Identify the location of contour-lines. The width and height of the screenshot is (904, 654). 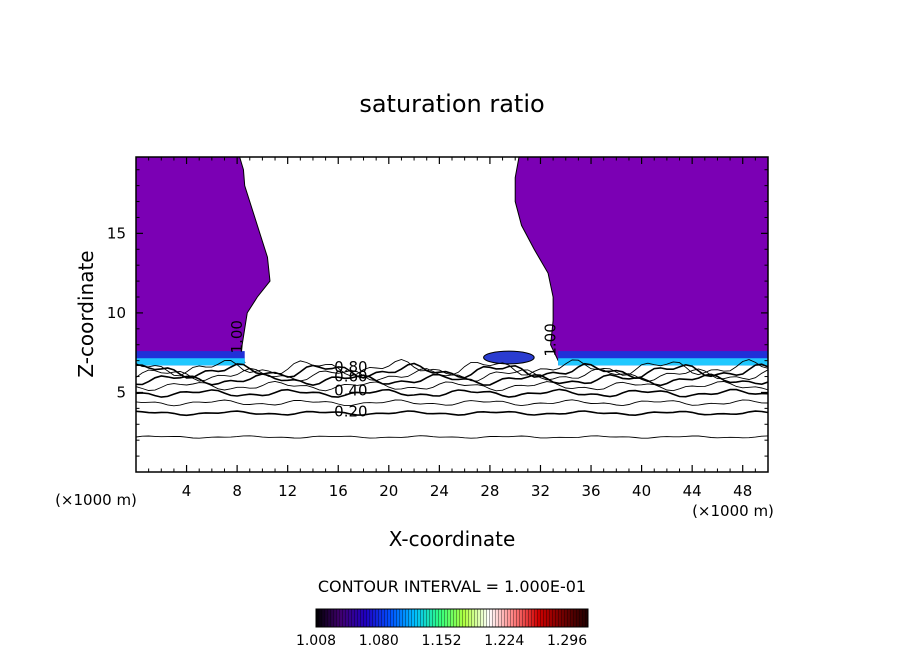
(452, 399).